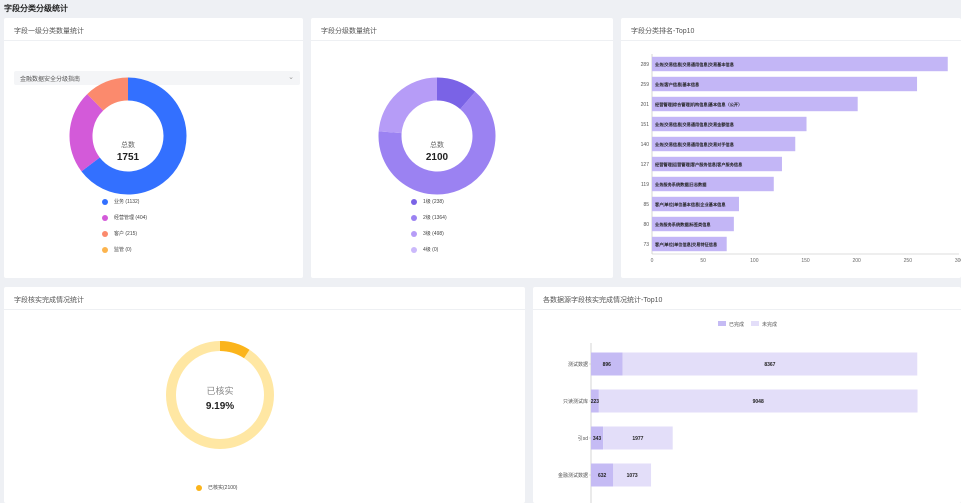  Describe the element at coordinates (645, 85) in the screenshot. I see `ranking-value-label: 259` at that location.